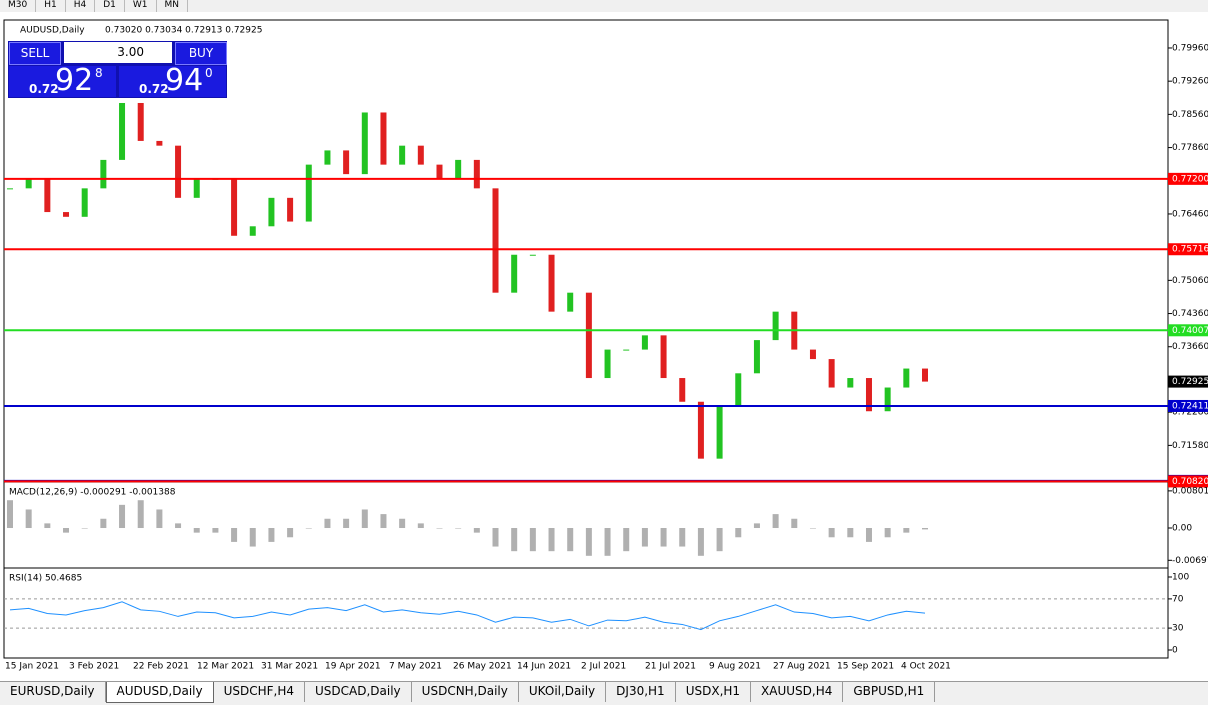  Describe the element at coordinates (1190, 281) in the screenshot. I see `y-tick-label: 0.75060` at that location.